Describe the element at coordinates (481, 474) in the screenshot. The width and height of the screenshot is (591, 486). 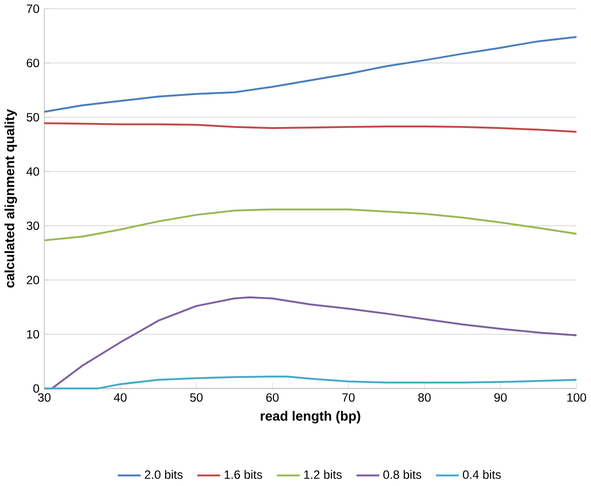
I see `legend-label: 0.4 bits` at that location.